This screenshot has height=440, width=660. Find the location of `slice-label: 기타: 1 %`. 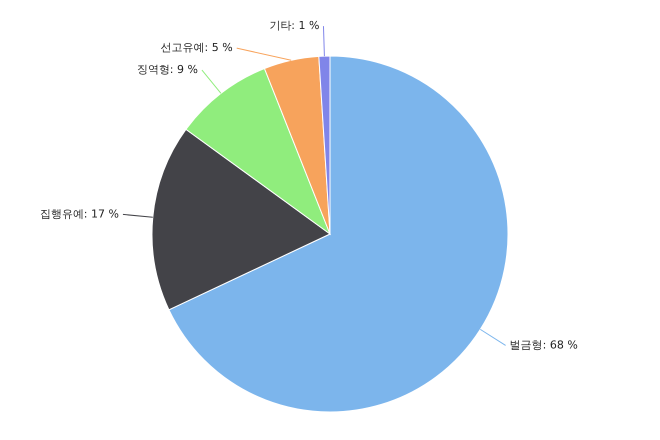

slice-label: 기타: 1 % is located at coordinates (294, 25).